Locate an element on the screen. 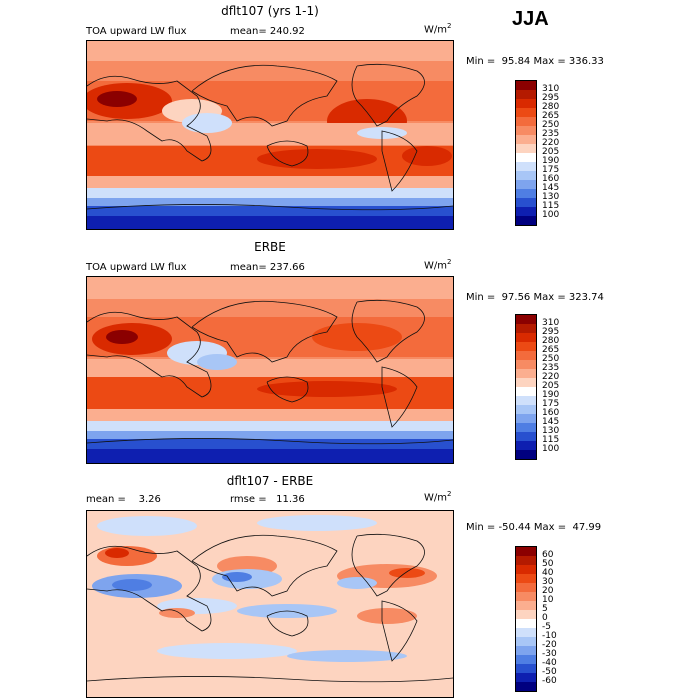 The image size is (700, 700). panel-2-center-label: mean= 237.66 is located at coordinates (267, 267).